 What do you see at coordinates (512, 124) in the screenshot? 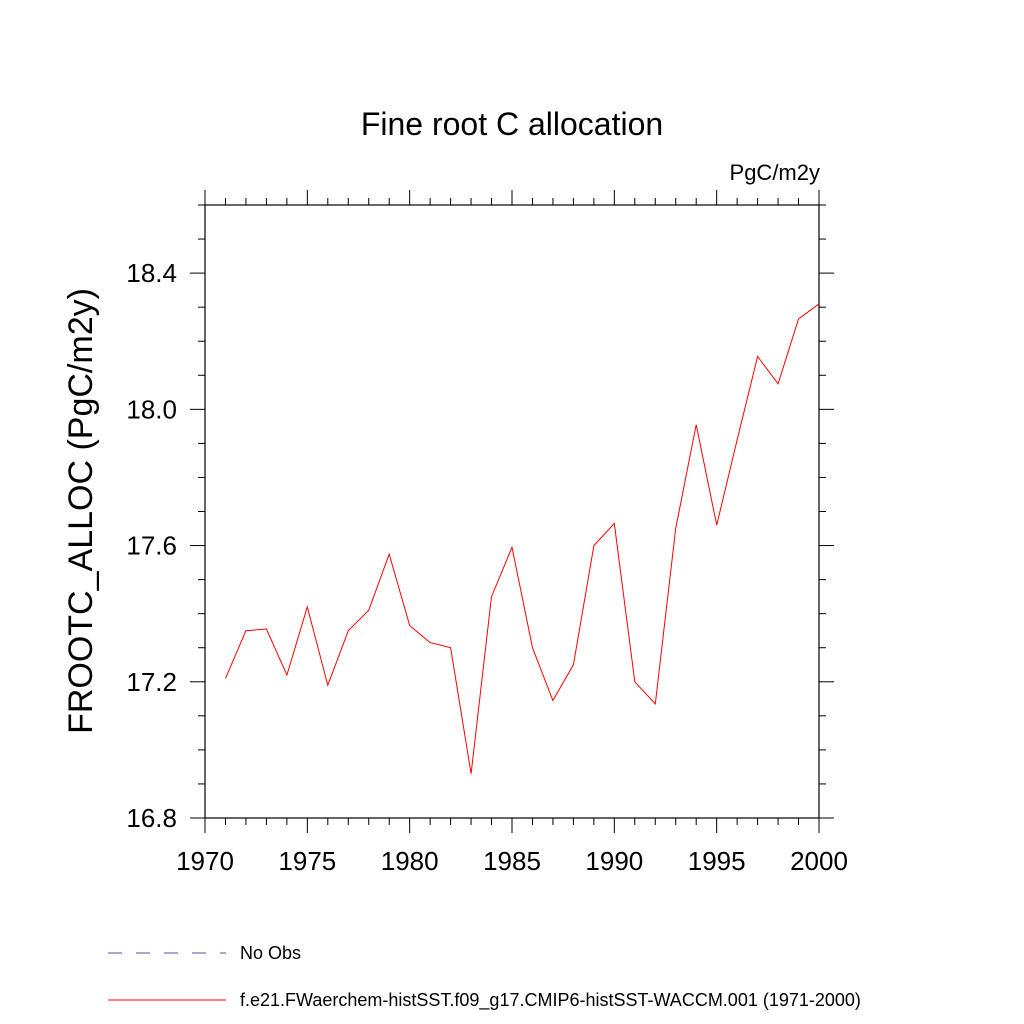
I see `chart-title: Fine root C allocation` at bounding box center [512, 124].